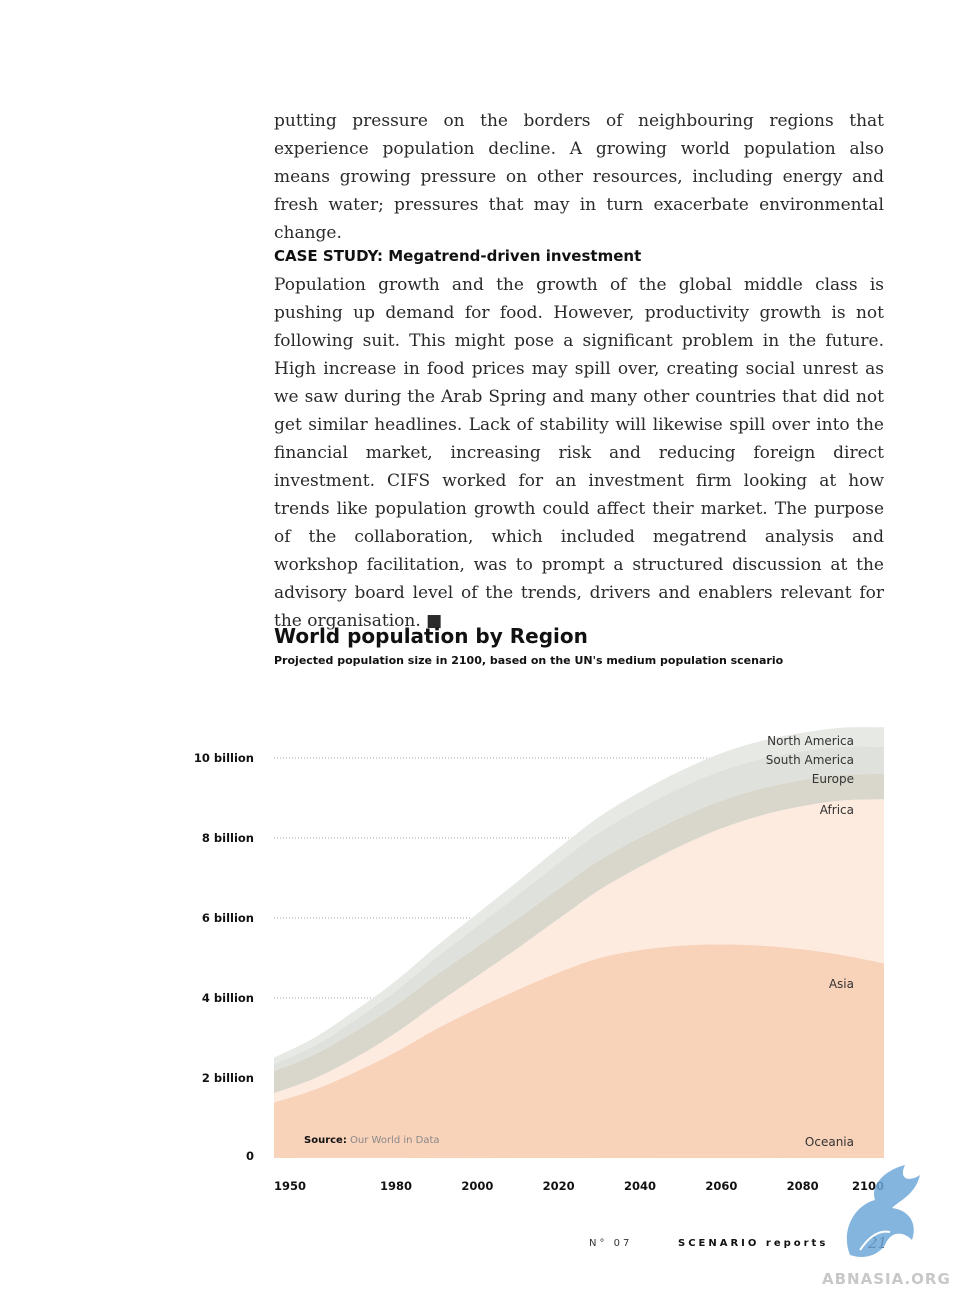  Describe the element at coordinates (458, 256) in the screenshot. I see `case-study-heading: CASE STUDY: Megatrend-driven investment` at that location.